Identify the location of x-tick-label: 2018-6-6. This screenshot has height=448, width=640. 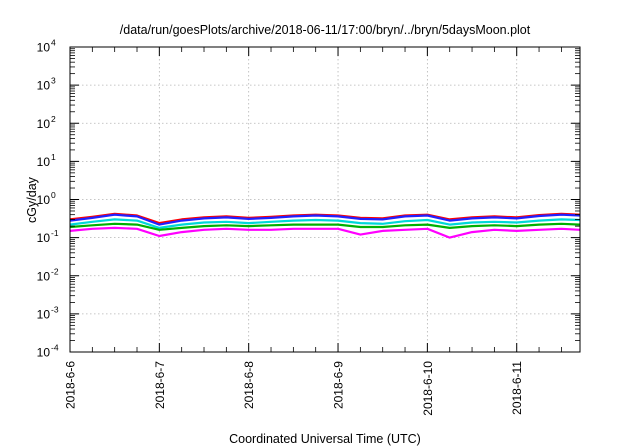
(71, 385).